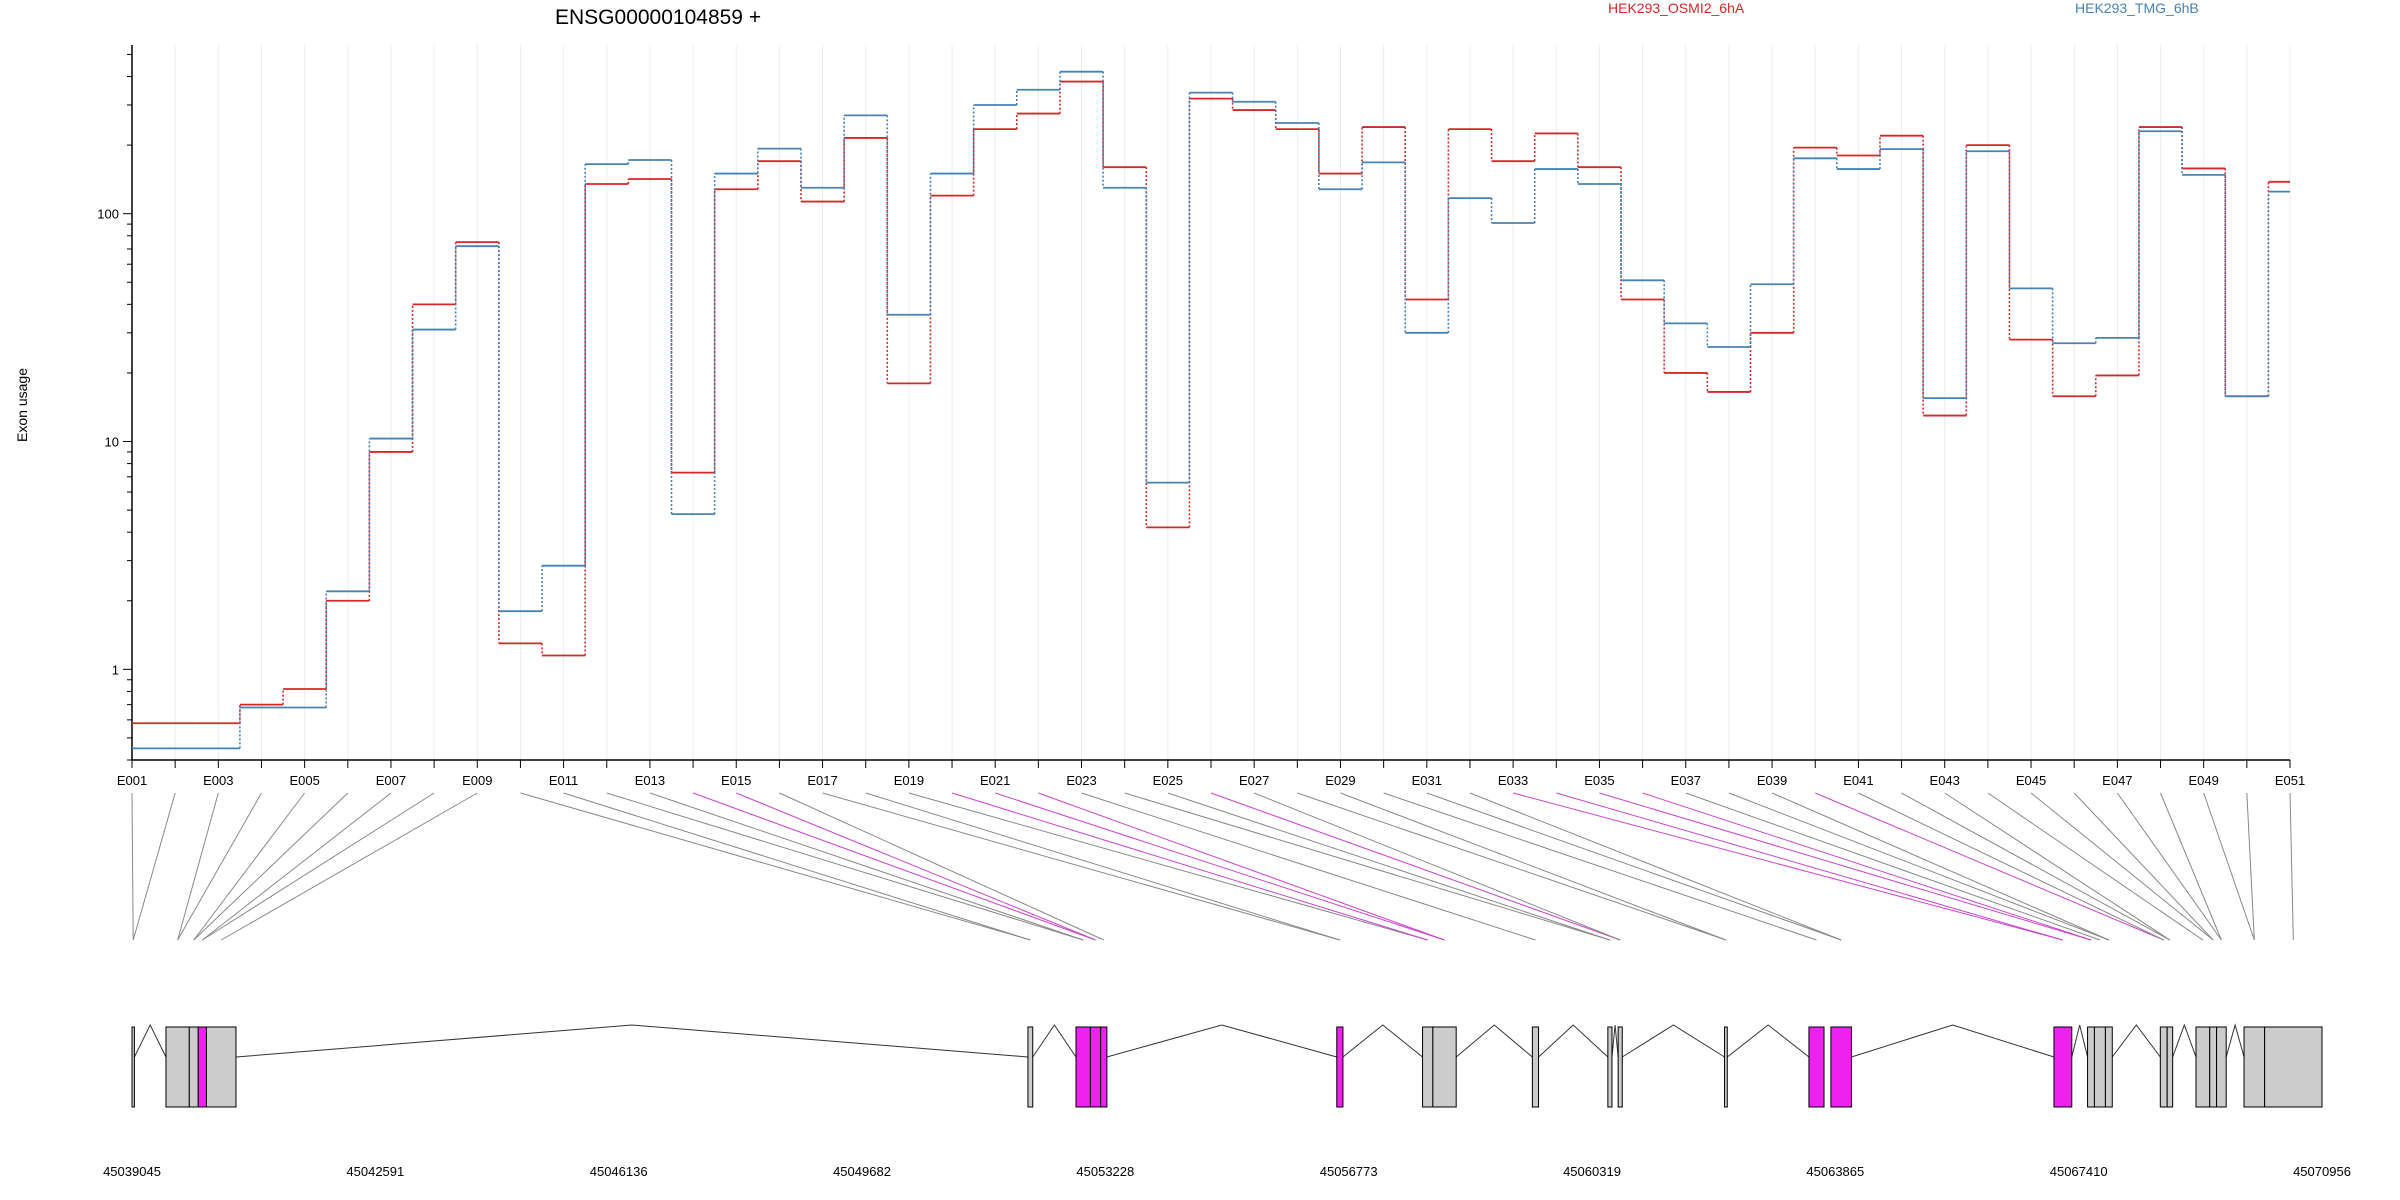 The width and height of the screenshot is (2400, 1200). Describe the element at coordinates (115, 669) in the screenshot. I see `y-tick-label: 1` at that location.